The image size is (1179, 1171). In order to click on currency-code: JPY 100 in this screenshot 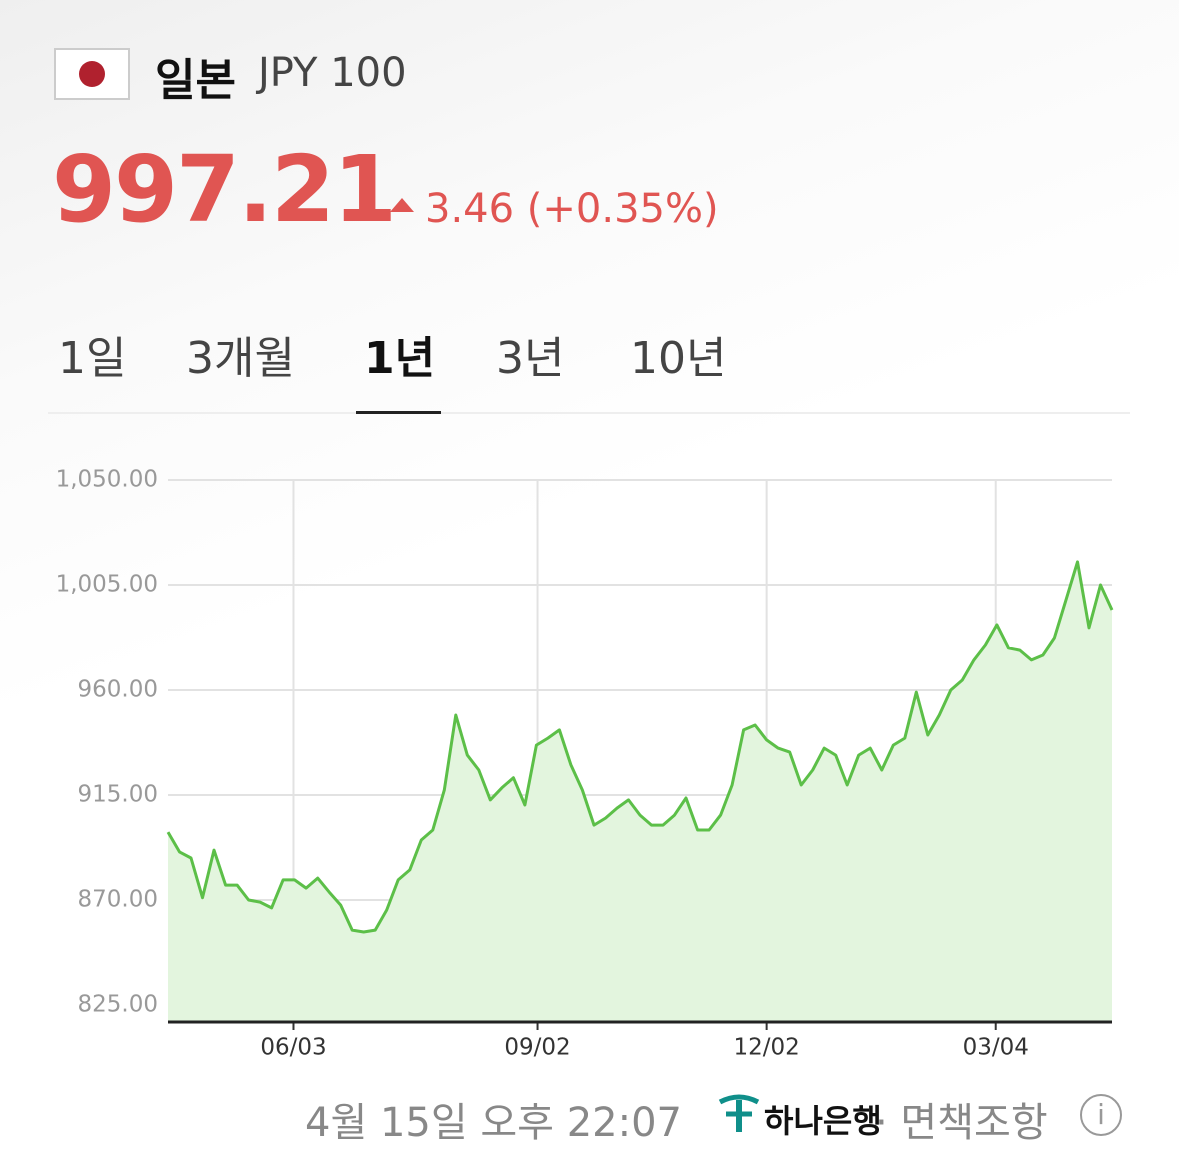, I will do `click(332, 73)`.